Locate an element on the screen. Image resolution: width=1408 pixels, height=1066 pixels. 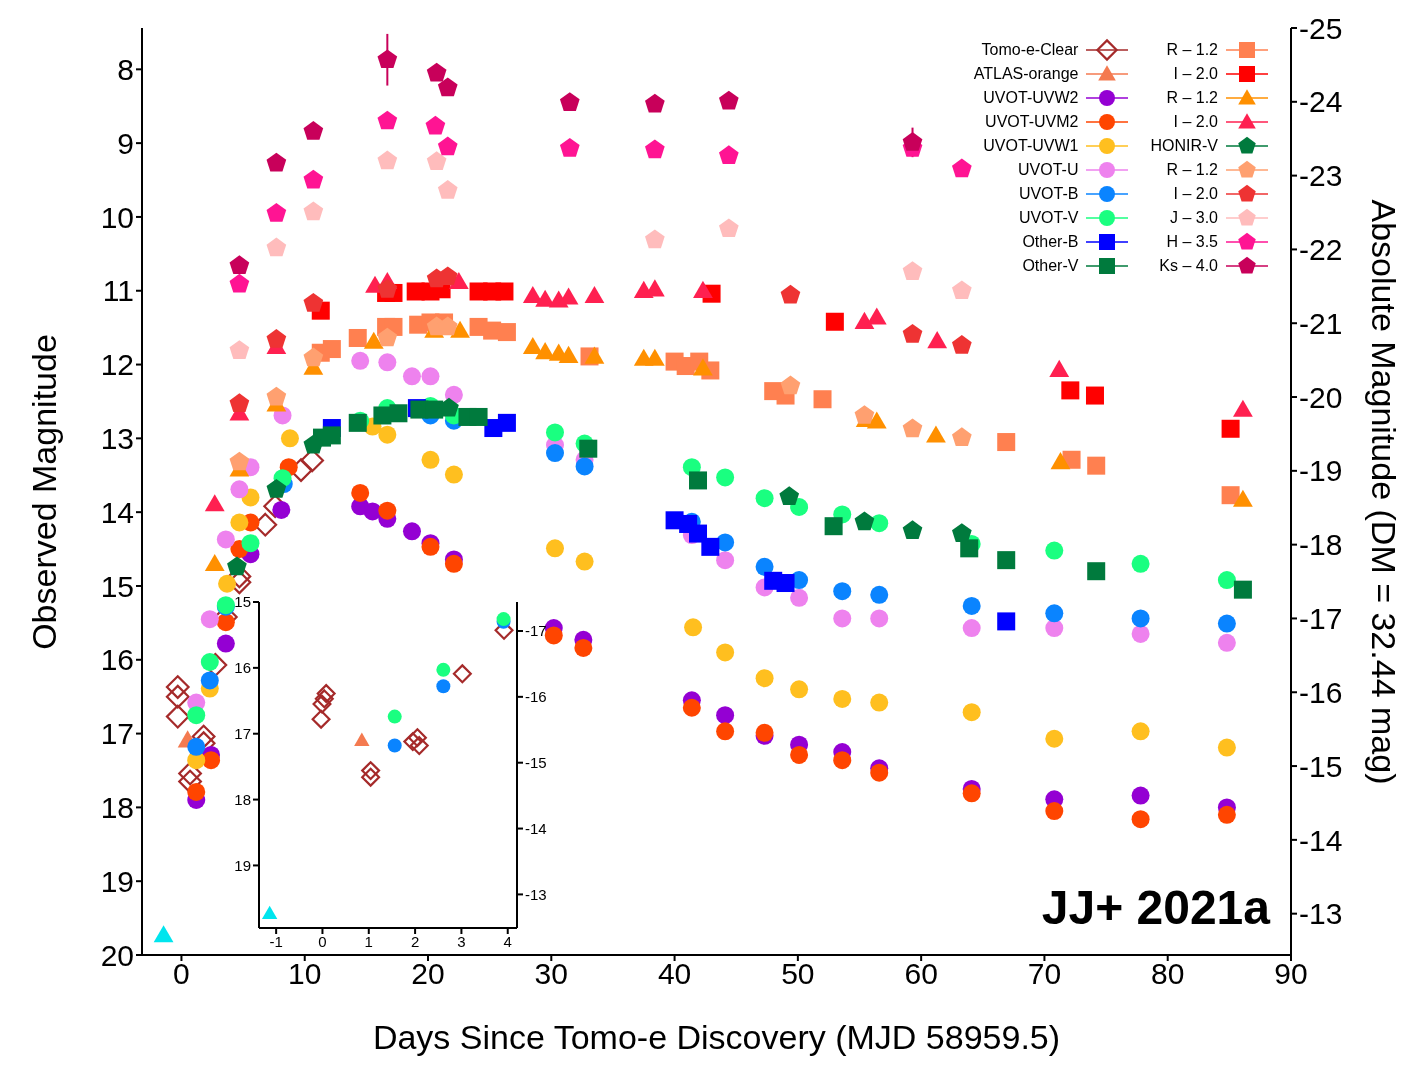
legend-label: Tomo-e-Clear is located at coordinates (1029, 50).